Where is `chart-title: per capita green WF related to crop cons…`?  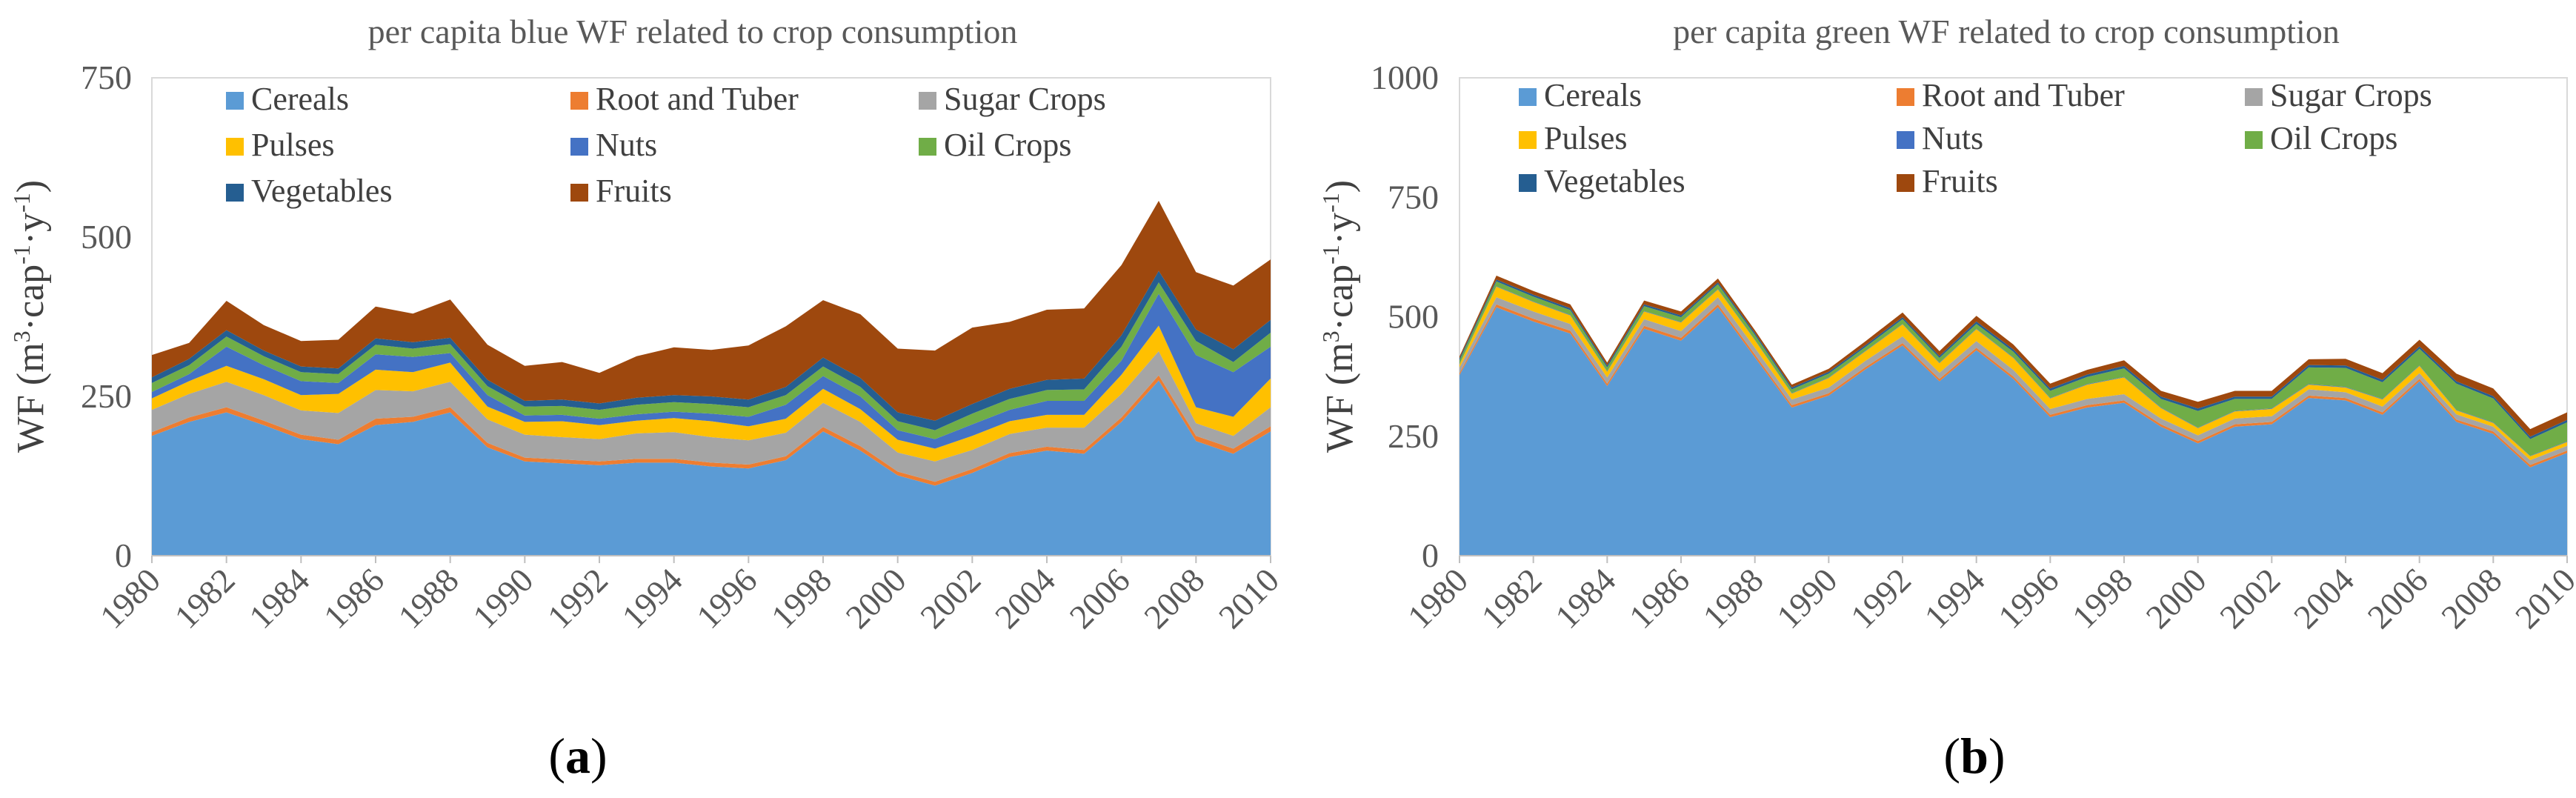
chart-title: per capita green WF related to crop cons… is located at coordinates (2006, 31).